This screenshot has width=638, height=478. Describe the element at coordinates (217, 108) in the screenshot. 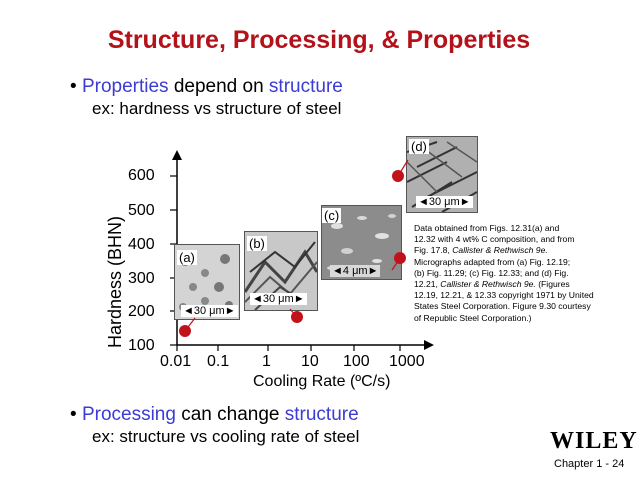

I see `example-hardness: ex: hardness vs structure of steel` at that location.